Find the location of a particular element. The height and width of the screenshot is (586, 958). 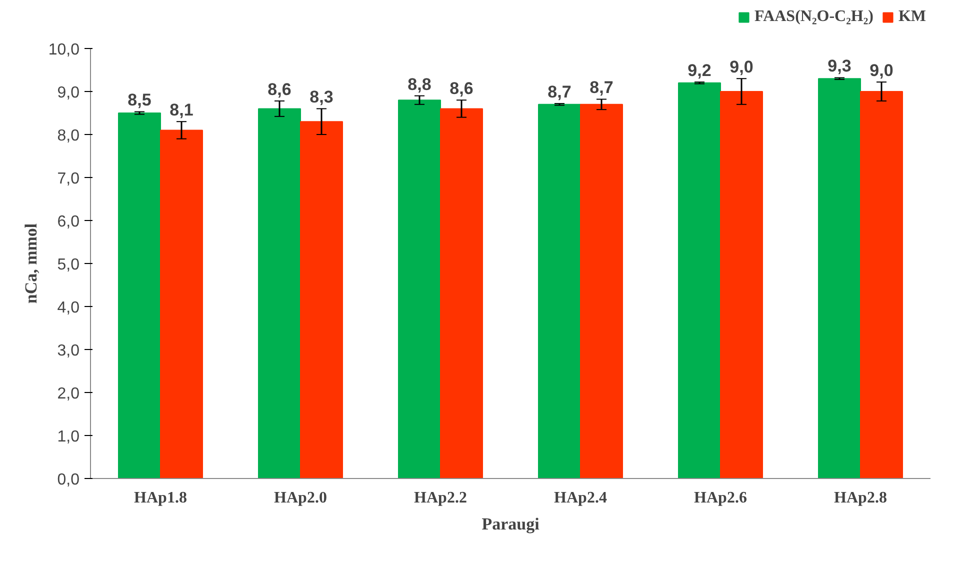

y-tick-label: 3,0 is located at coordinates (68, 351).